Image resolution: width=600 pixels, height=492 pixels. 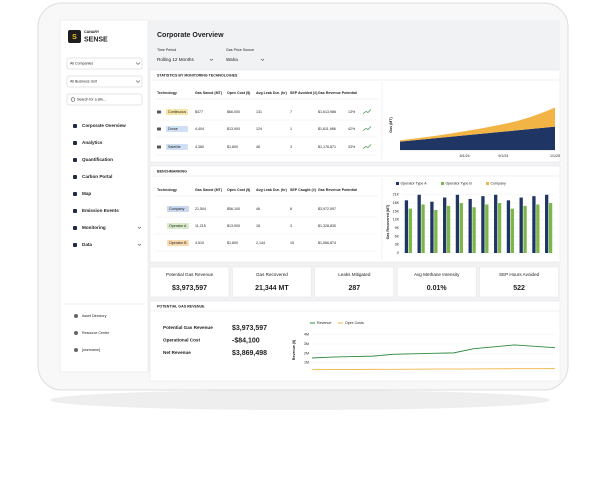 What do you see at coordinates (397, 183) in the screenshot?
I see `legend-swatch` at bounding box center [397, 183].